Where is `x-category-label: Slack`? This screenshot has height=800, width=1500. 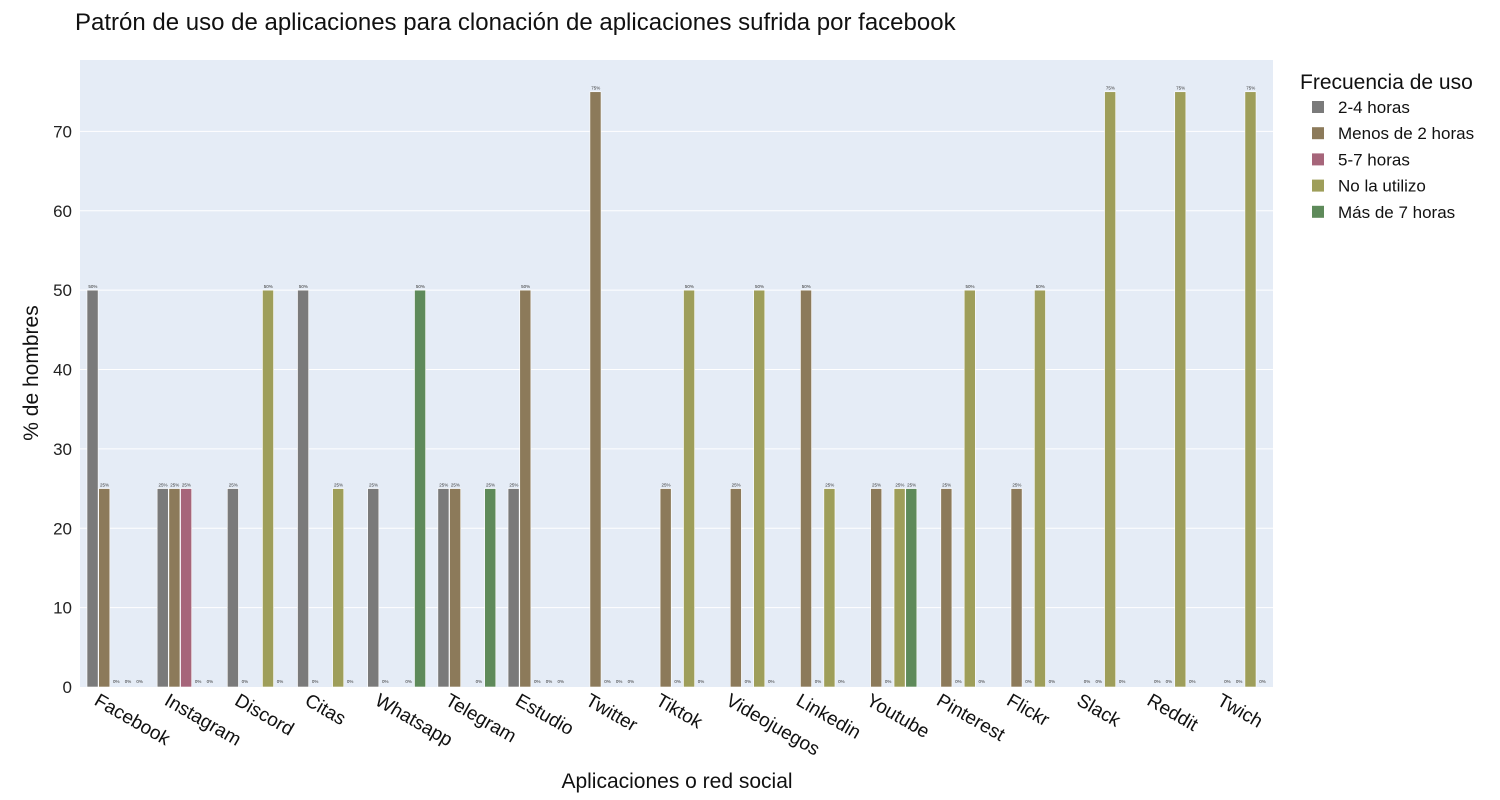 x-category-label: Slack is located at coordinates (1098, 711).